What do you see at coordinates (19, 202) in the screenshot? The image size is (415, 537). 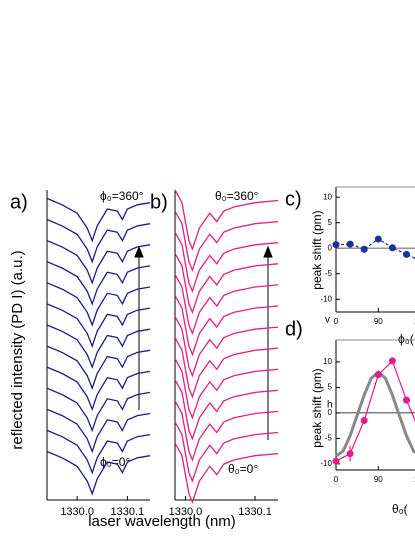 I see `panel-label: a)` at bounding box center [19, 202].